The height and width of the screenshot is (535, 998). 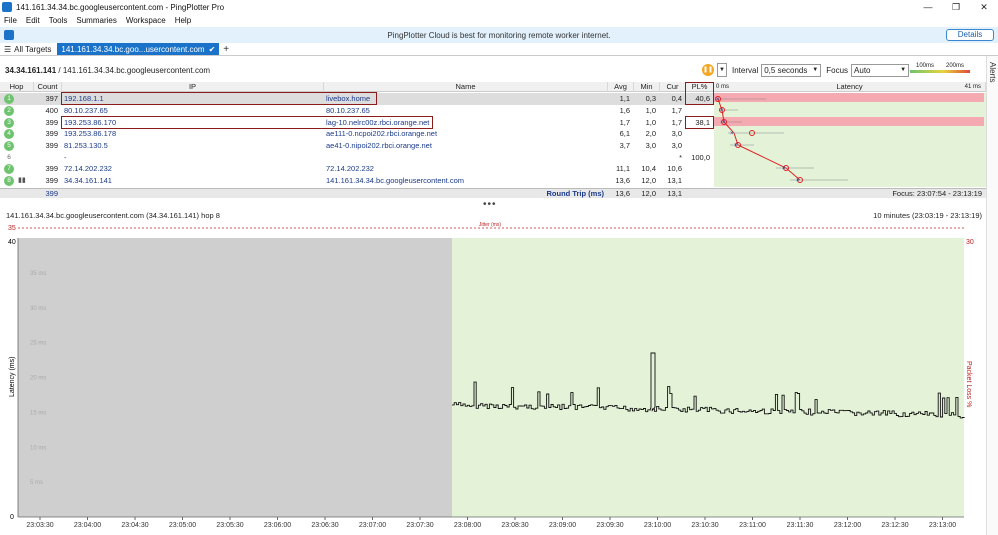 I want to click on x-tick-label: 23:09:00, so click(x=562, y=525).